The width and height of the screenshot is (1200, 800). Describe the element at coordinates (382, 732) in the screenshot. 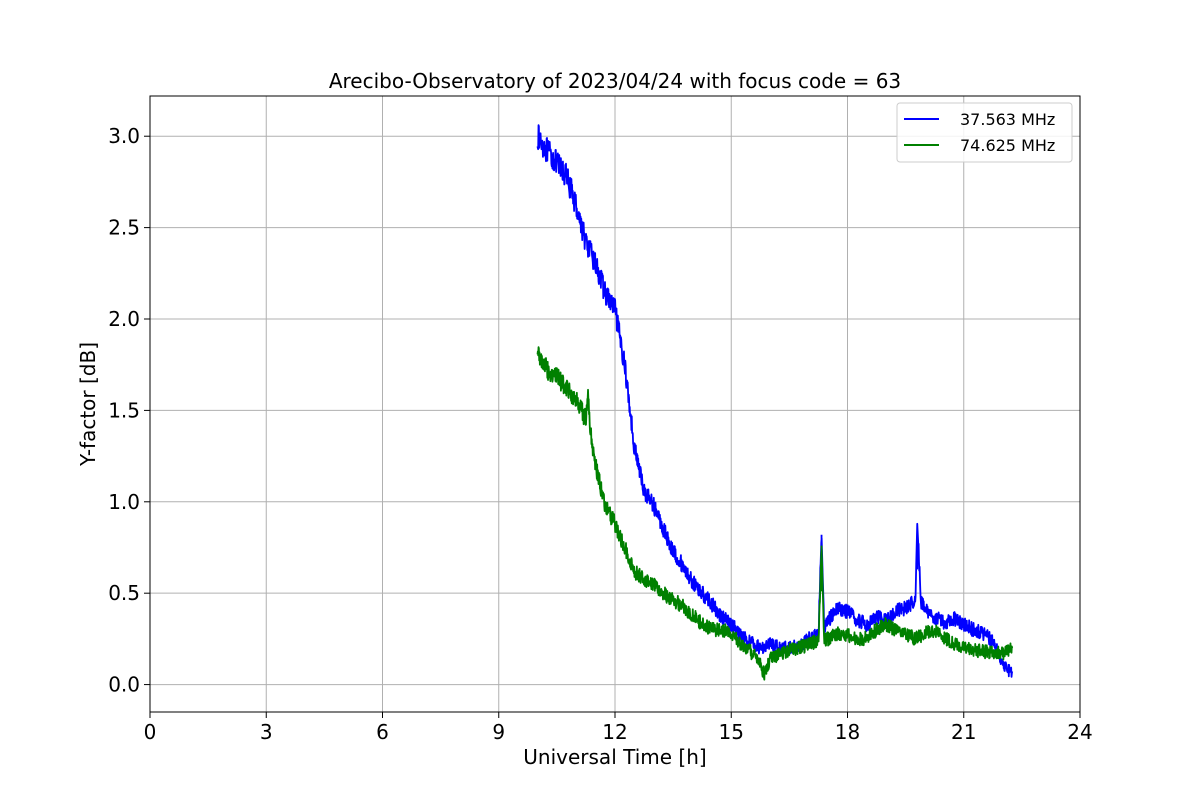

I see `x-tick-label: 6` at that location.